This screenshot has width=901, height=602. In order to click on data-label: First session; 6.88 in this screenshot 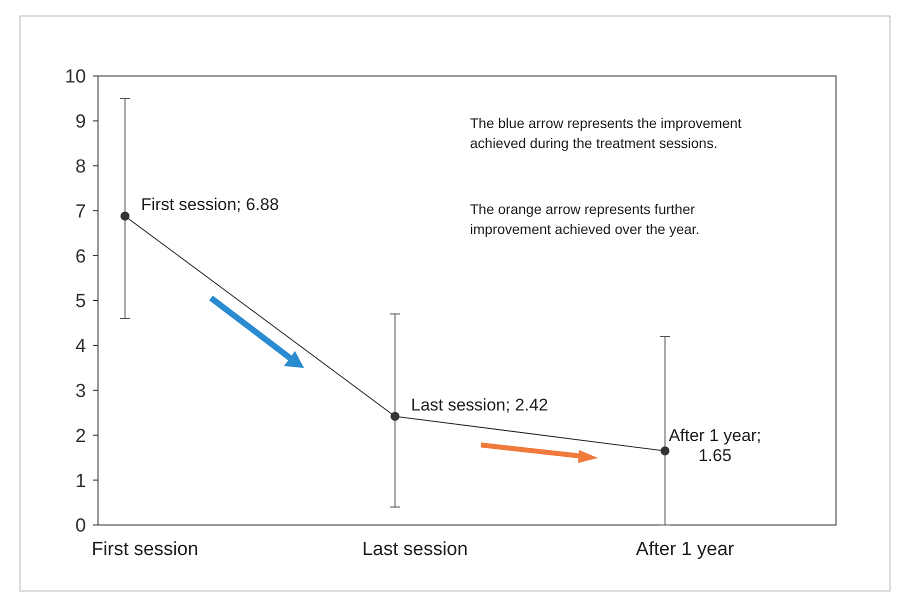, I will do `click(210, 204)`.